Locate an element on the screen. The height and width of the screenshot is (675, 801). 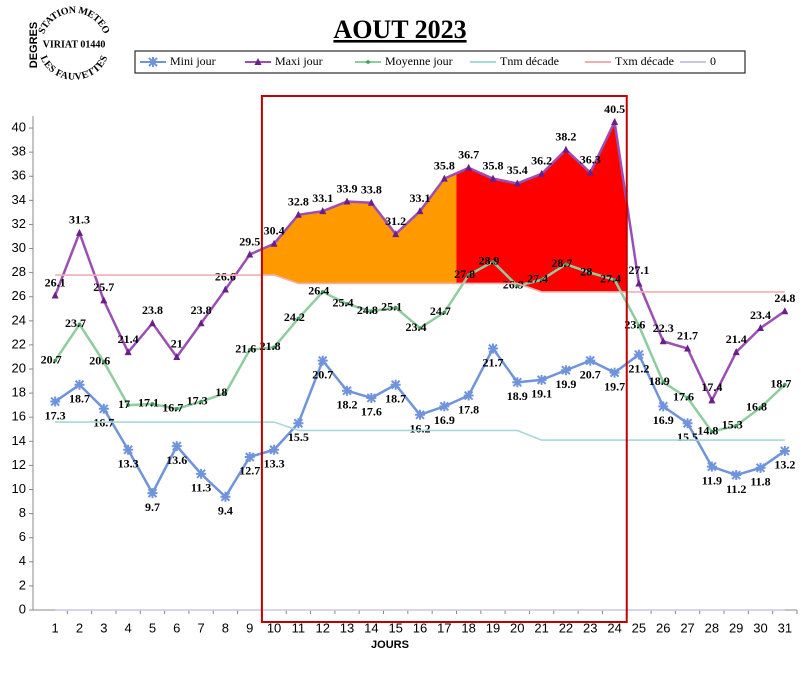
x-tick-label: 19 is located at coordinates (493, 627).